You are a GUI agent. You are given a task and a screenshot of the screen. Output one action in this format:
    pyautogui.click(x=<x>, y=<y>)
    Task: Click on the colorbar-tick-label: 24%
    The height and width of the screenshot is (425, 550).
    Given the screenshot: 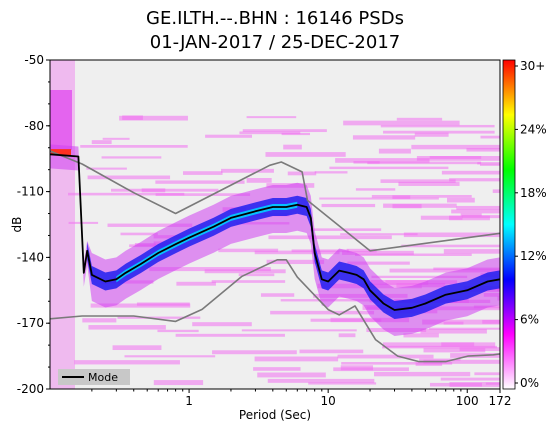 What is the action you would take?
    pyautogui.click(x=533, y=129)
    